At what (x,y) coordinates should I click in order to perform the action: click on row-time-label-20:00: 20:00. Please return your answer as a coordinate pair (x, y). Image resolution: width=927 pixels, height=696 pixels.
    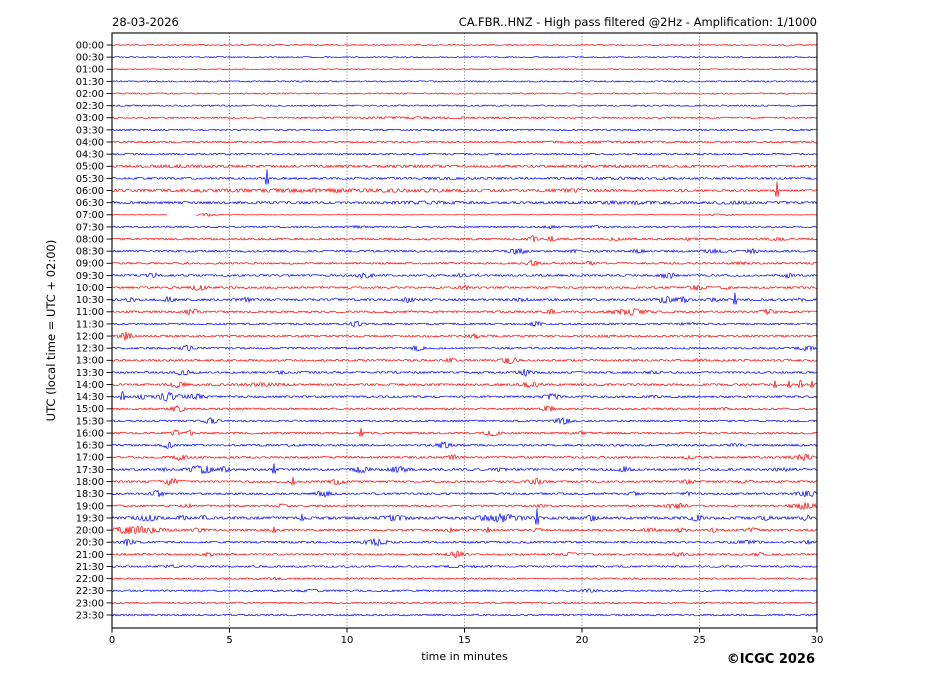
    Looking at the image, I should click on (90, 531).